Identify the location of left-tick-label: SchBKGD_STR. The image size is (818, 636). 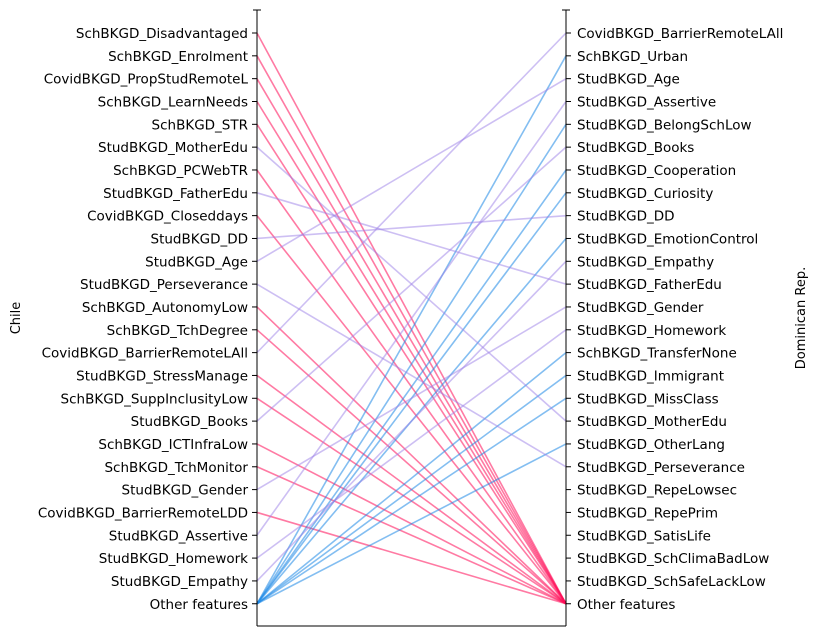
(200, 125).